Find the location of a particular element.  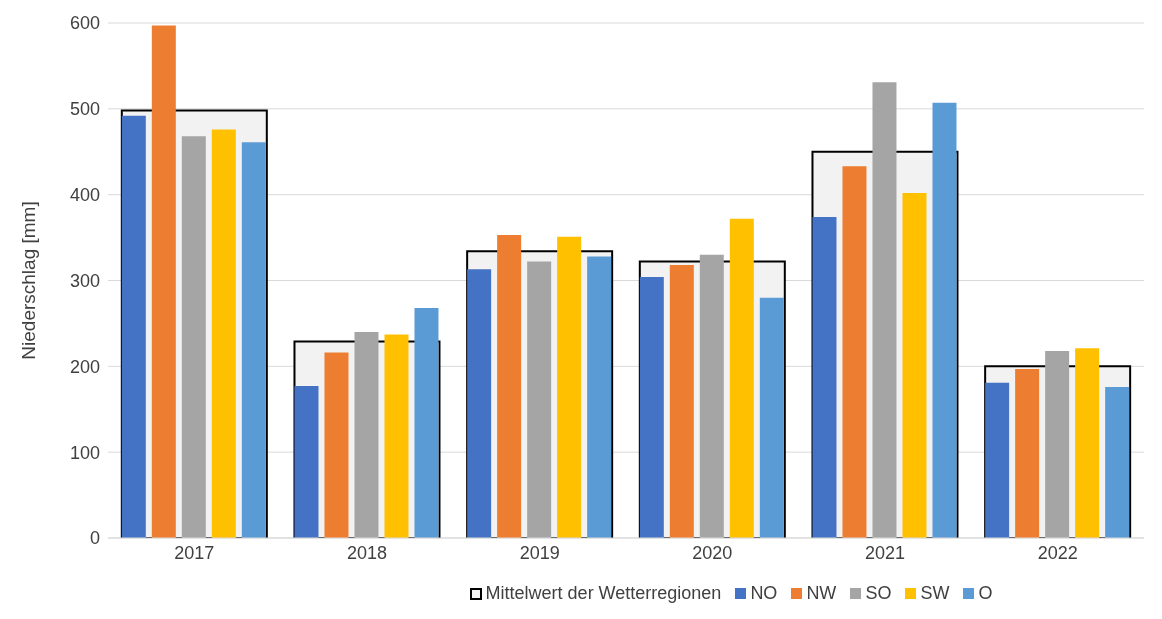

y-tick-label: 300 is located at coordinates (84, 280).